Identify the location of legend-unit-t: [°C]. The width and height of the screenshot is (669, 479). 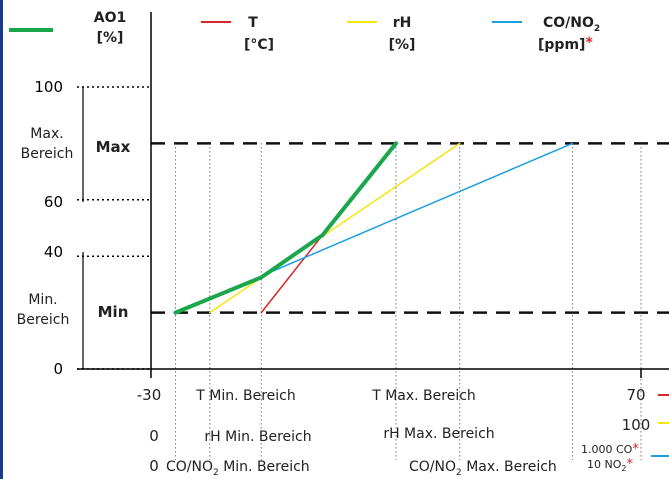
(259, 45).